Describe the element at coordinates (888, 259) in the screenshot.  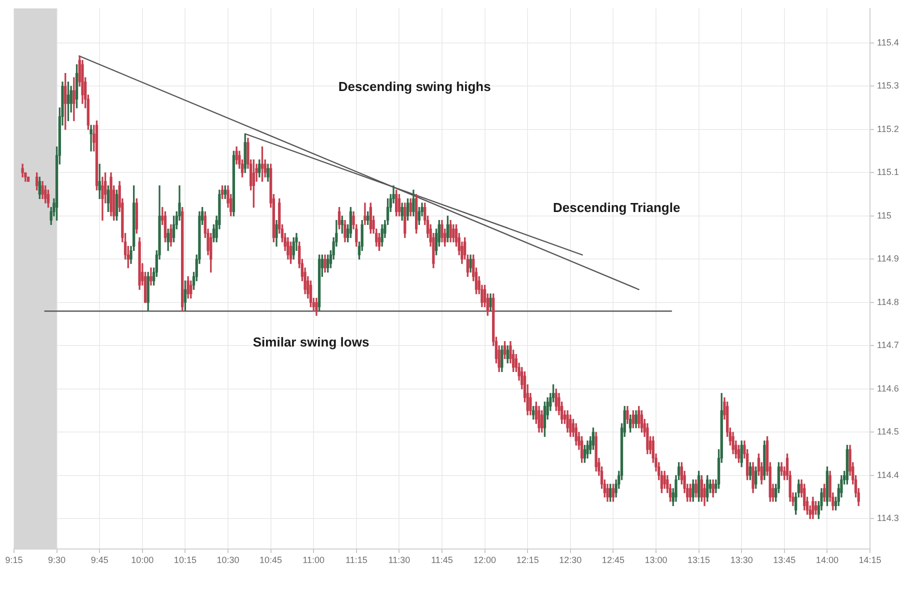
I see `y-tick-label: 114.9` at that location.